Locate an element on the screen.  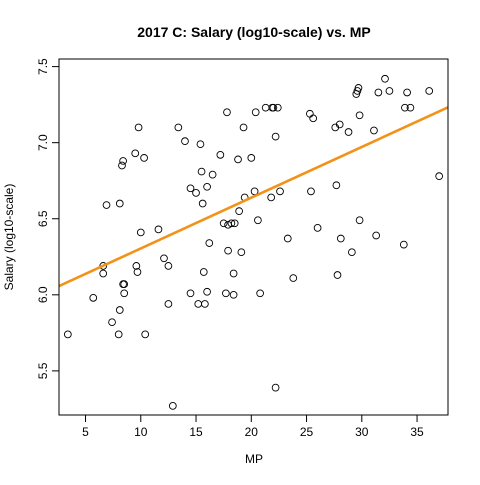
x-tick-label: 15 is located at coordinates (196, 432).